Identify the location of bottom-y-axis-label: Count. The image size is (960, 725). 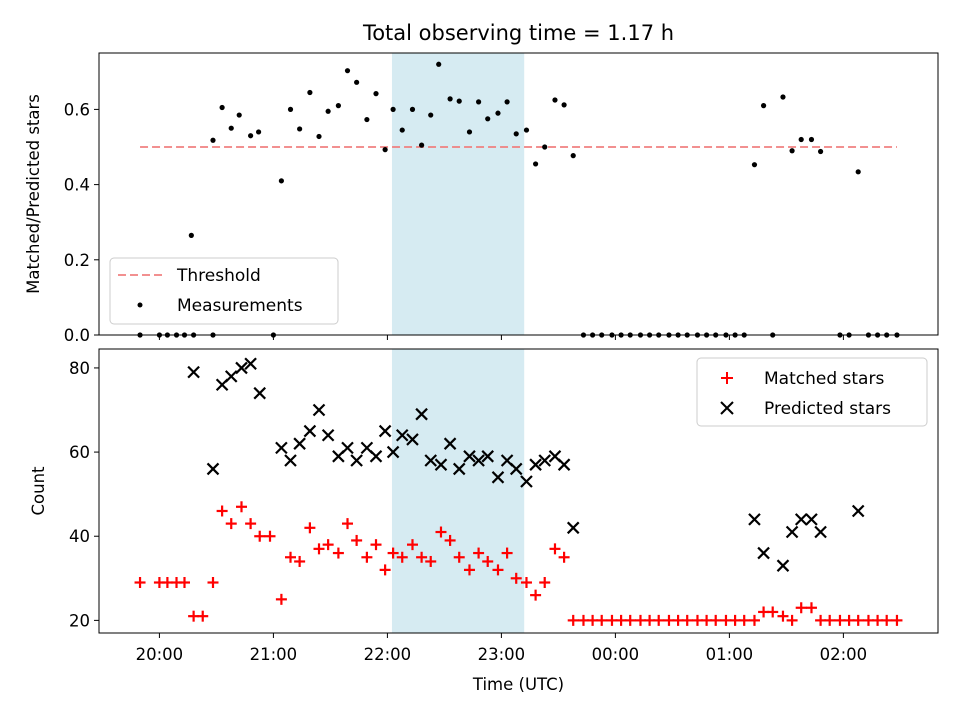
(38, 491).